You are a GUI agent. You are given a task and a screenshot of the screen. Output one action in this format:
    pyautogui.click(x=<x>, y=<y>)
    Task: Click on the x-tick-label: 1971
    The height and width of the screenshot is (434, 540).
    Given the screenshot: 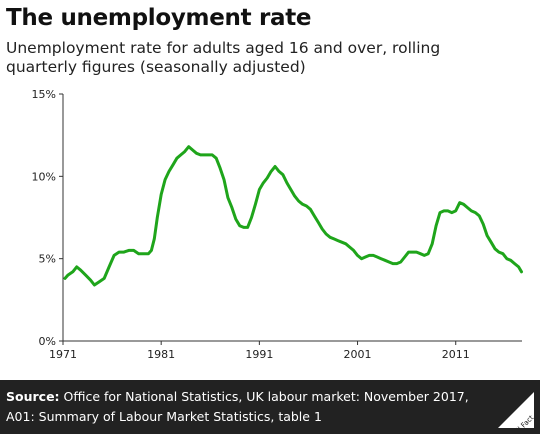 What is the action you would take?
    pyautogui.click(x=63, y=354)
    